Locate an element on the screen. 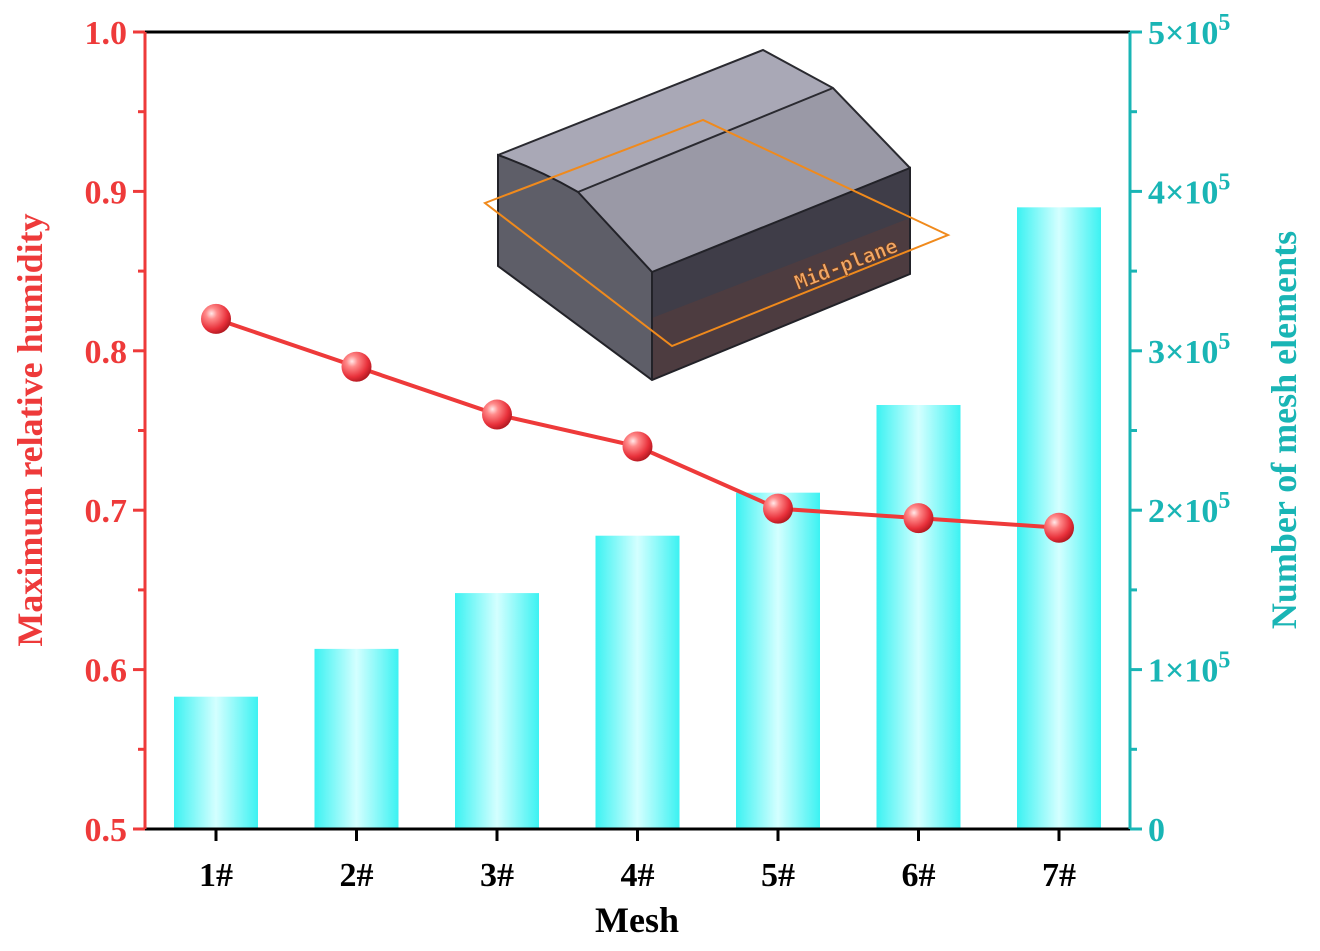 Image resolution: width=1320 pixels, height=951 pixels. left-tick-label: 0.7 is located at coordinates (106, 511).